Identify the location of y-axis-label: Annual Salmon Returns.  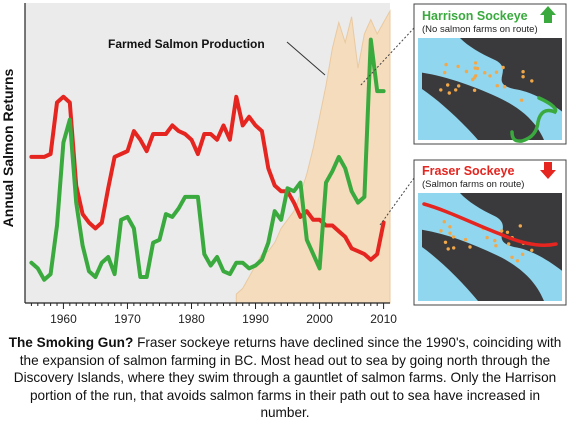
(8, 147).